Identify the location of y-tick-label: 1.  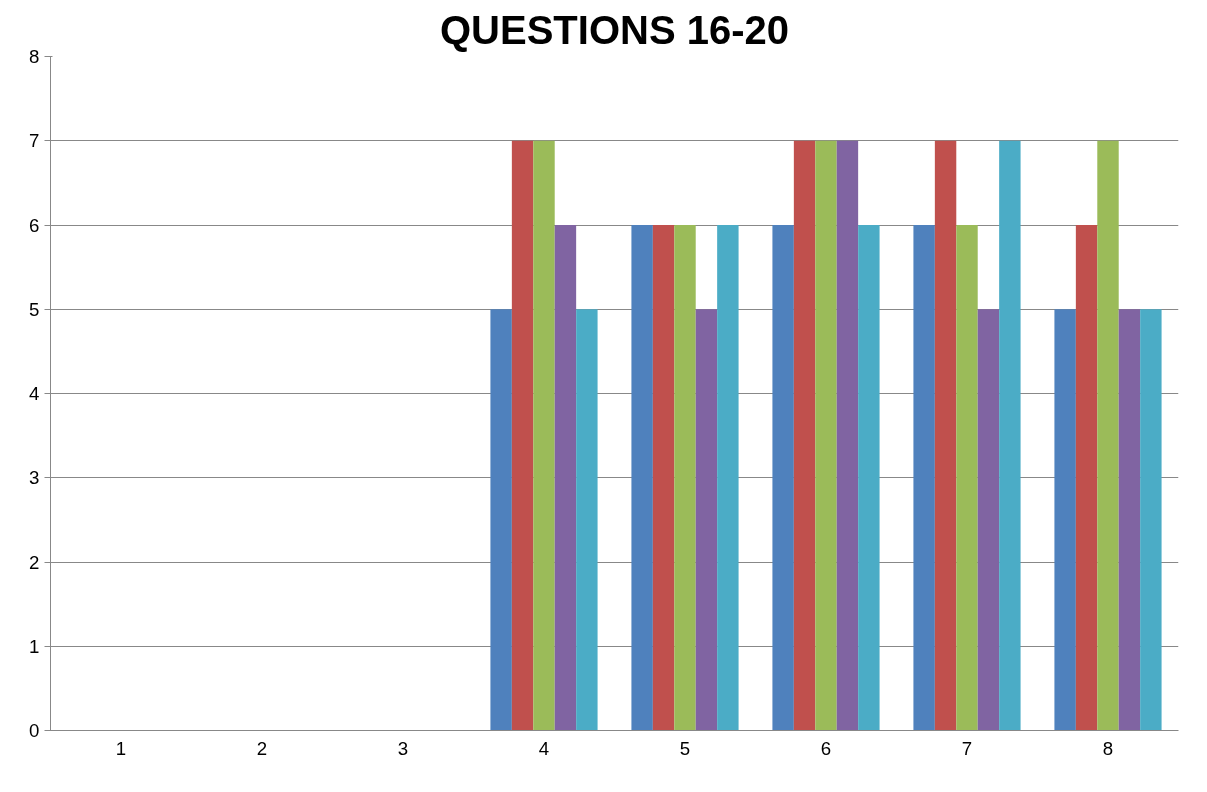
(34, 646).